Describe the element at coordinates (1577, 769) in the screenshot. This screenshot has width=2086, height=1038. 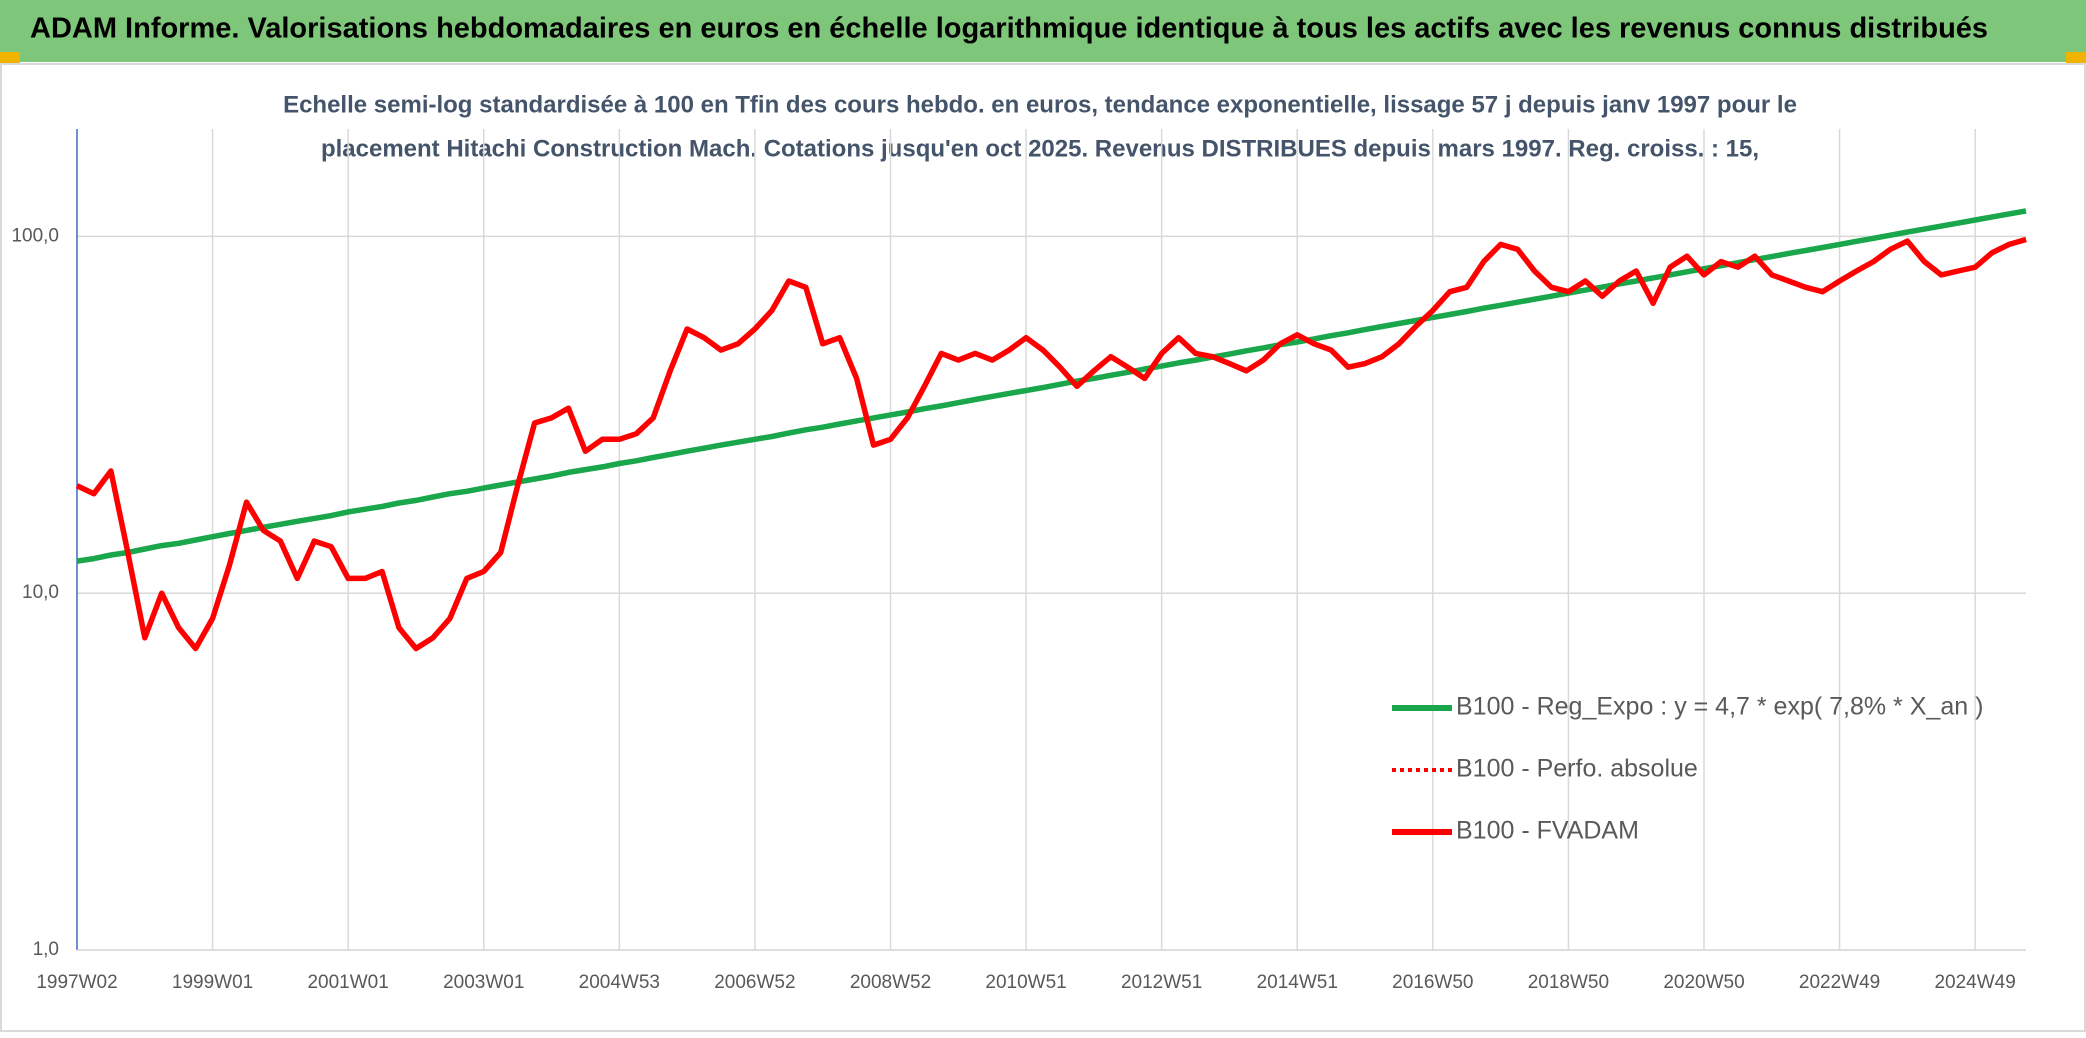
I see `legend-label: B100 - Perfo. absolue` at that location.